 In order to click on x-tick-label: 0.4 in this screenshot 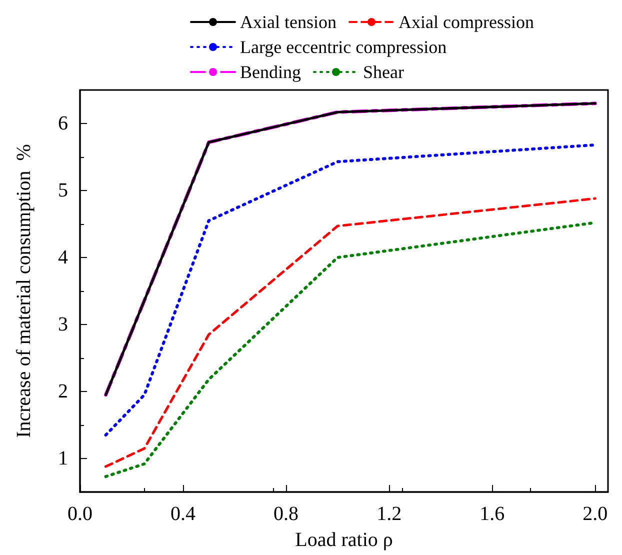, I will do `click(183, 514)`.